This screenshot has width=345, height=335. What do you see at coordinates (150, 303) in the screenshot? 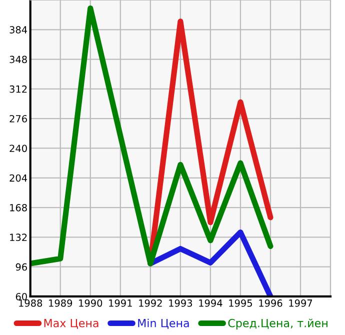
I see `x-tick-label: 1992` at bounding box center [150, 303].